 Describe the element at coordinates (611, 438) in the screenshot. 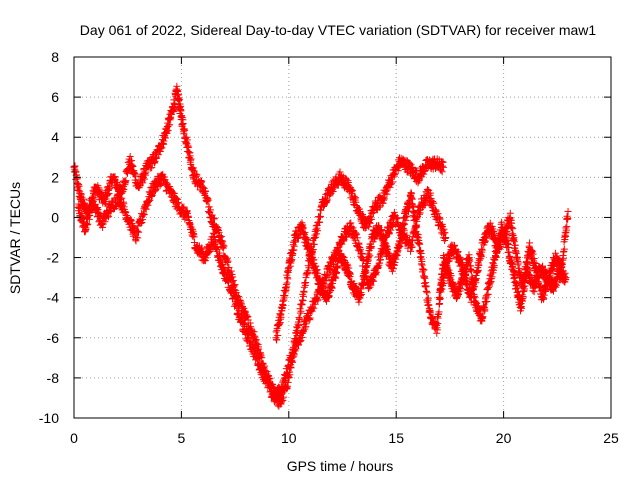

I see `x-tick-label: 25` at that location.